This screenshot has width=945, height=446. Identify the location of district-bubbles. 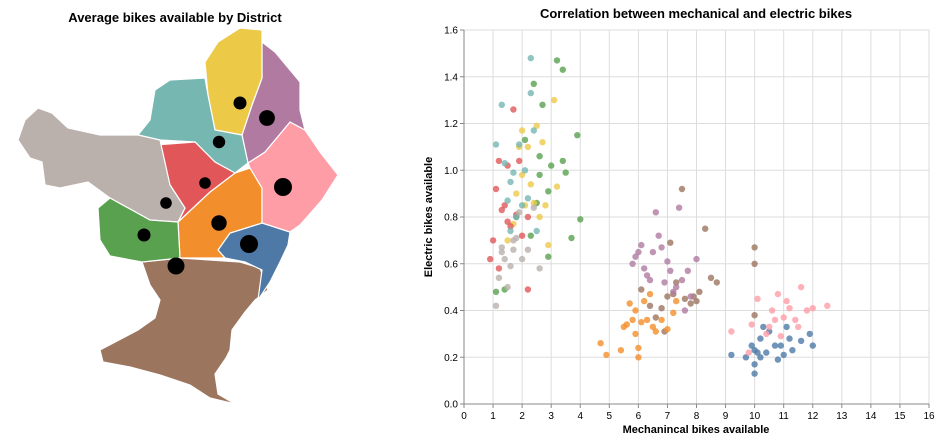
(214, 185).